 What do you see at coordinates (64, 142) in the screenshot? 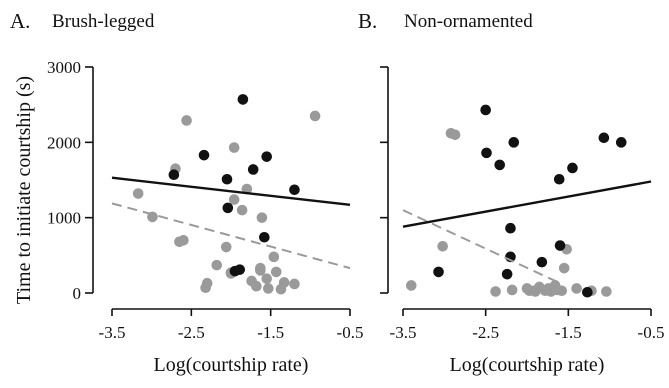
I see `y-tick-label: 2000` at bounding box center [64, 142].